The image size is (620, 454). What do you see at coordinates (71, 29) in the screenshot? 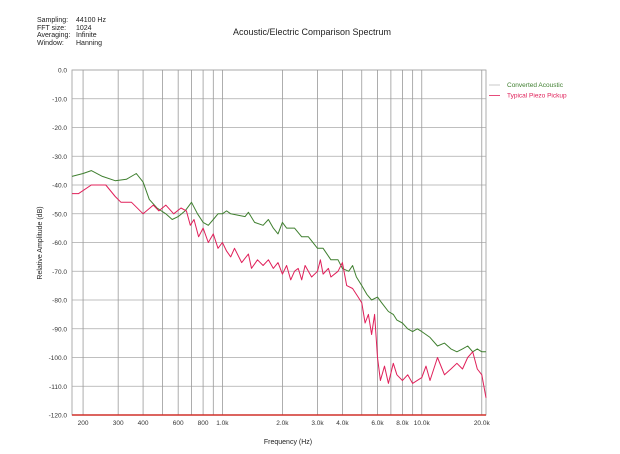
I see `info-row: FFT size: 1024` at bounding box center [71, 29].